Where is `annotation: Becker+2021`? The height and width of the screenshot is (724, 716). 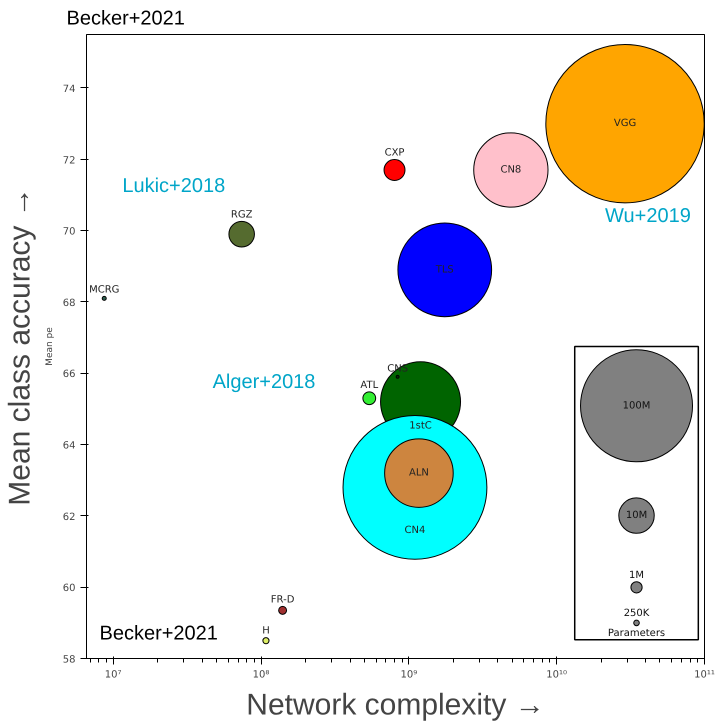
annotation: Becker+2021 is located at coordinates (158, 633).